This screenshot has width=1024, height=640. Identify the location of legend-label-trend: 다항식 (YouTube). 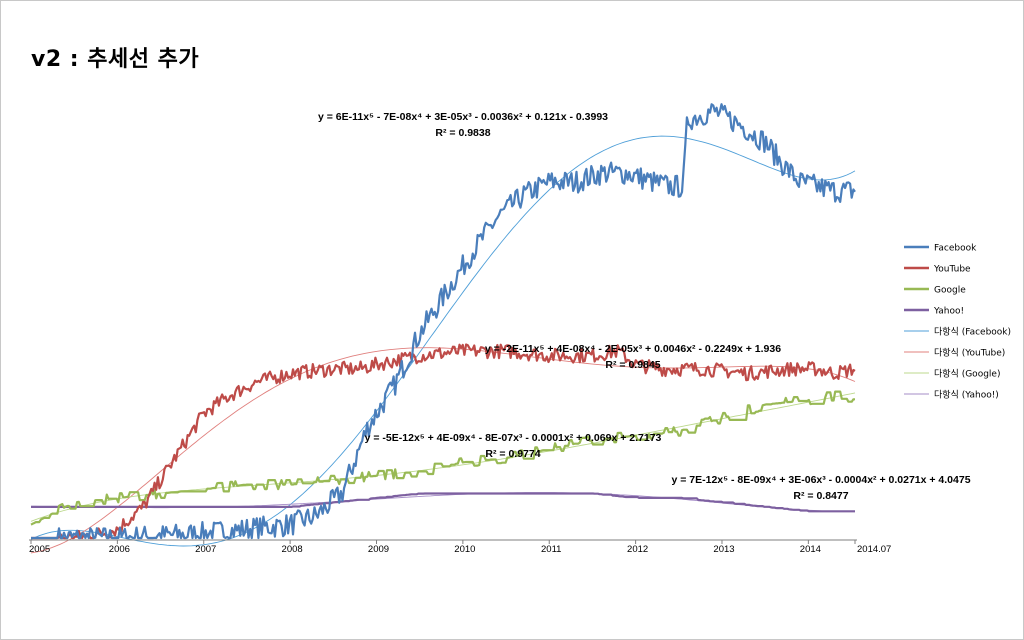
(969, 353).